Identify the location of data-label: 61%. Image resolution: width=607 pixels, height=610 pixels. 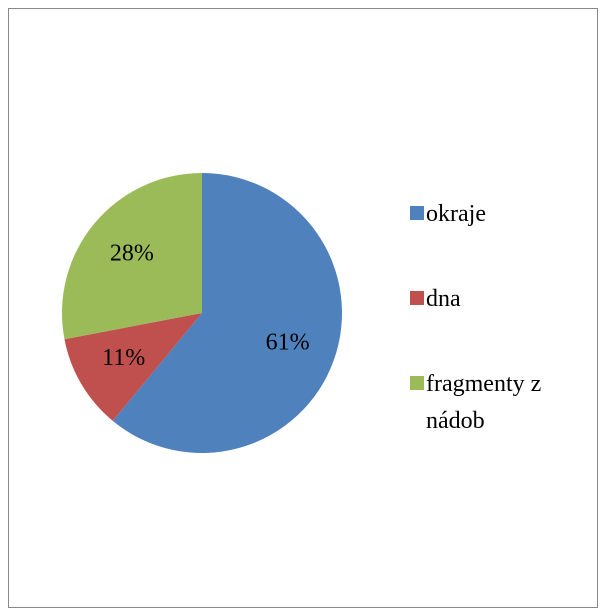
(288, 342).